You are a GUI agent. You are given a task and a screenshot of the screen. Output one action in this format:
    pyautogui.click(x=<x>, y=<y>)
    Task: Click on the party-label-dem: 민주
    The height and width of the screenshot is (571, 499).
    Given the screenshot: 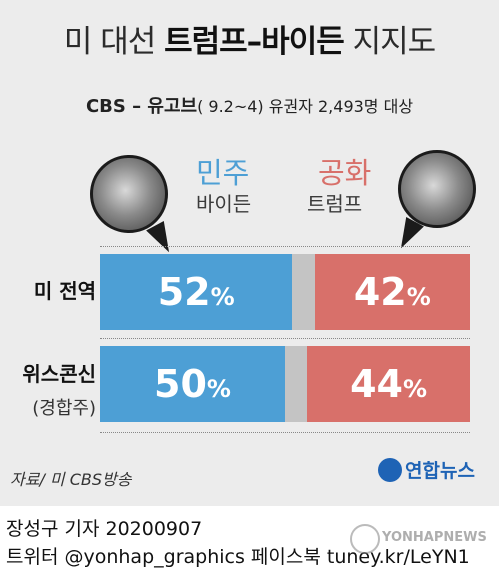 What is the action you would take?
    pyautogui.click(x=223, y=173)
    